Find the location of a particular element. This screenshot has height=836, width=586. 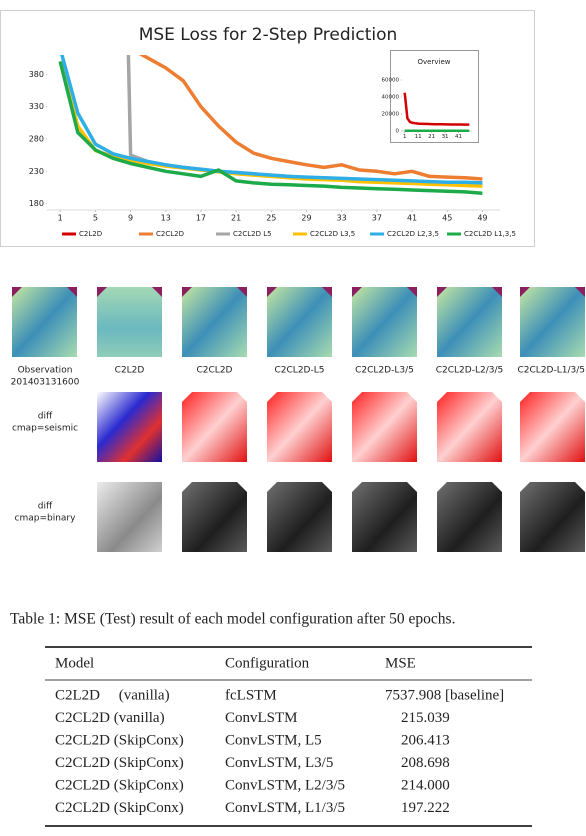

column-label: C2CL2D-L3/5 is located at coordinates (384, 371).